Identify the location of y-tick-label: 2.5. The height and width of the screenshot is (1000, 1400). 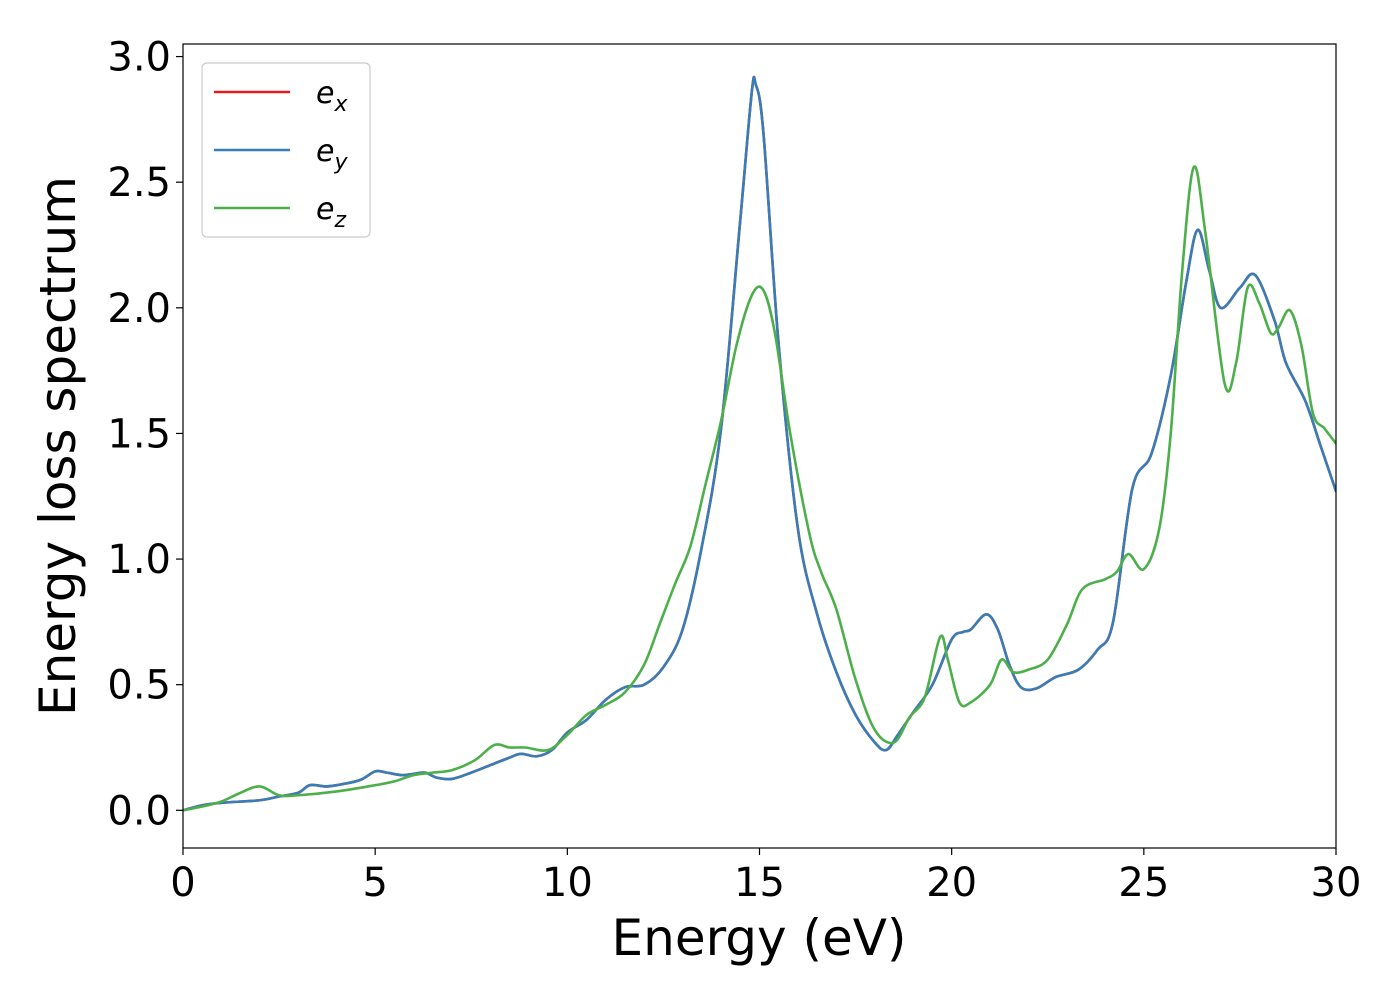
(139, 183).